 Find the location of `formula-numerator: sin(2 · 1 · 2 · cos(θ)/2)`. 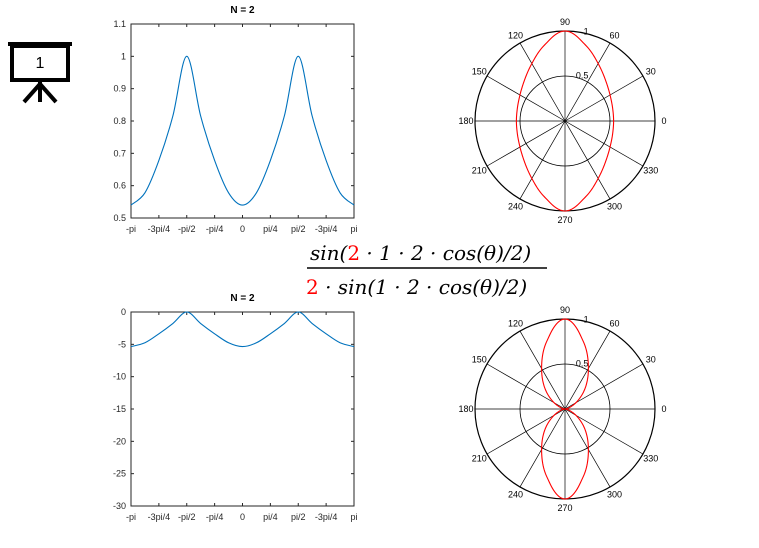

formula-numerator: sin(2 · 1 · 2 · cos(θ)/2) is located at coordinates (420, 253).